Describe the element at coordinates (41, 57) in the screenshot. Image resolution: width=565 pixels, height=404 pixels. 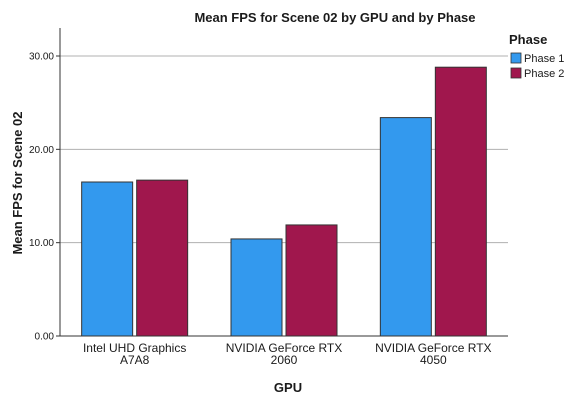
I see `y-tick-label: 30.00` at that location.